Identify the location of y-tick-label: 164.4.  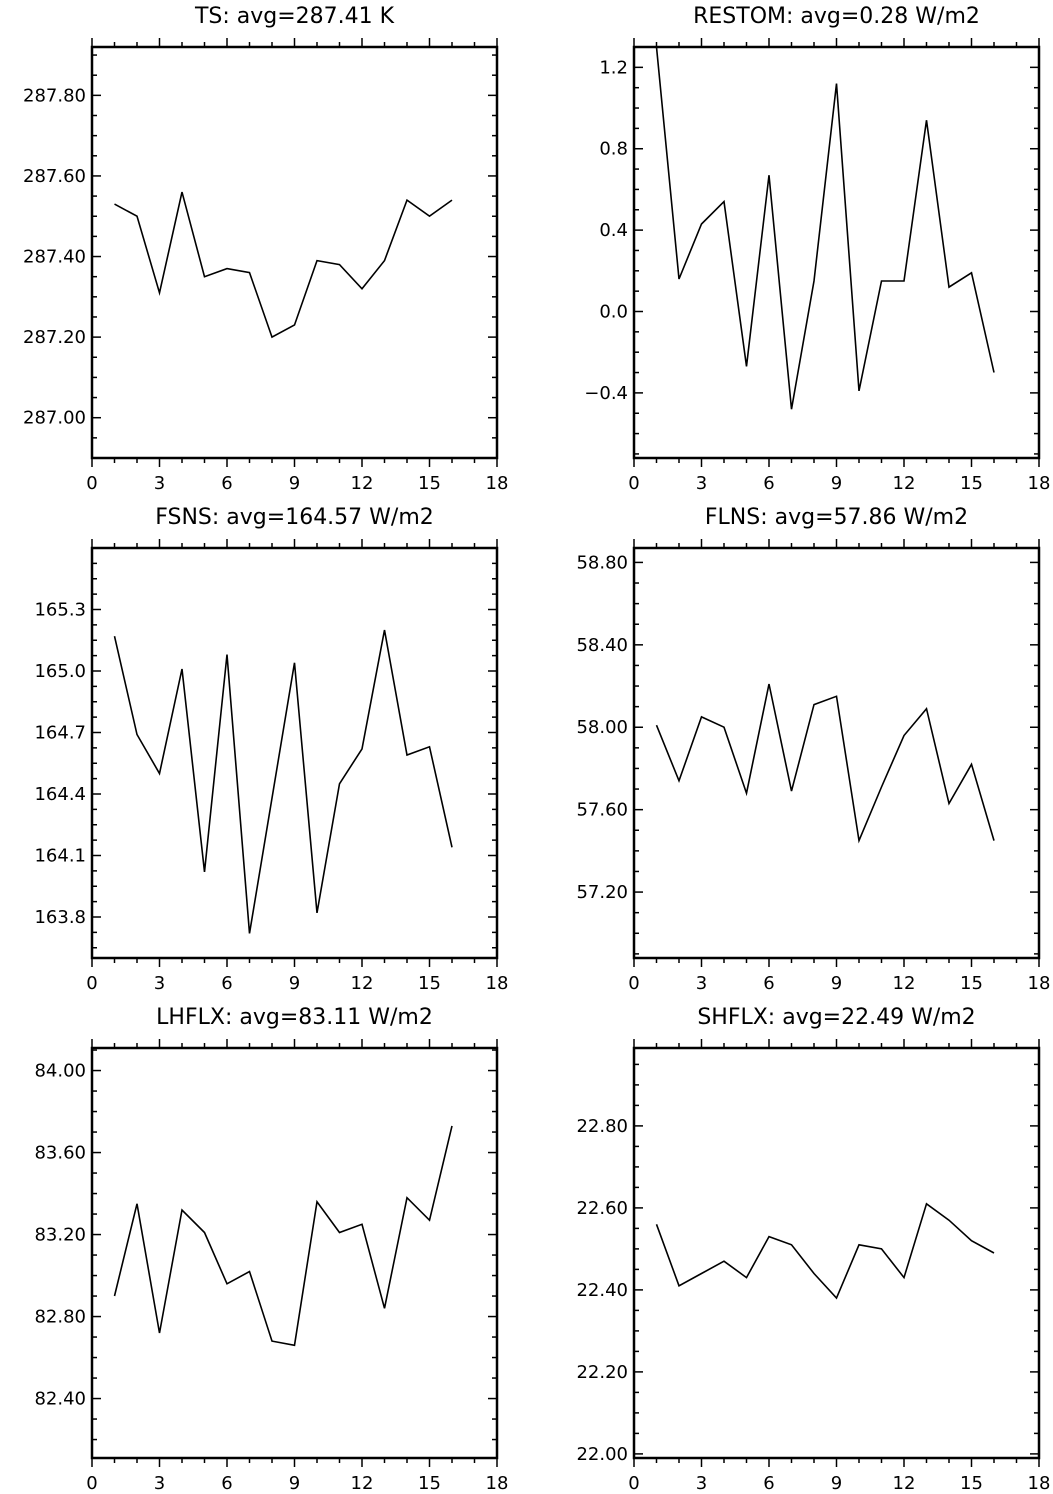
(60, 794).